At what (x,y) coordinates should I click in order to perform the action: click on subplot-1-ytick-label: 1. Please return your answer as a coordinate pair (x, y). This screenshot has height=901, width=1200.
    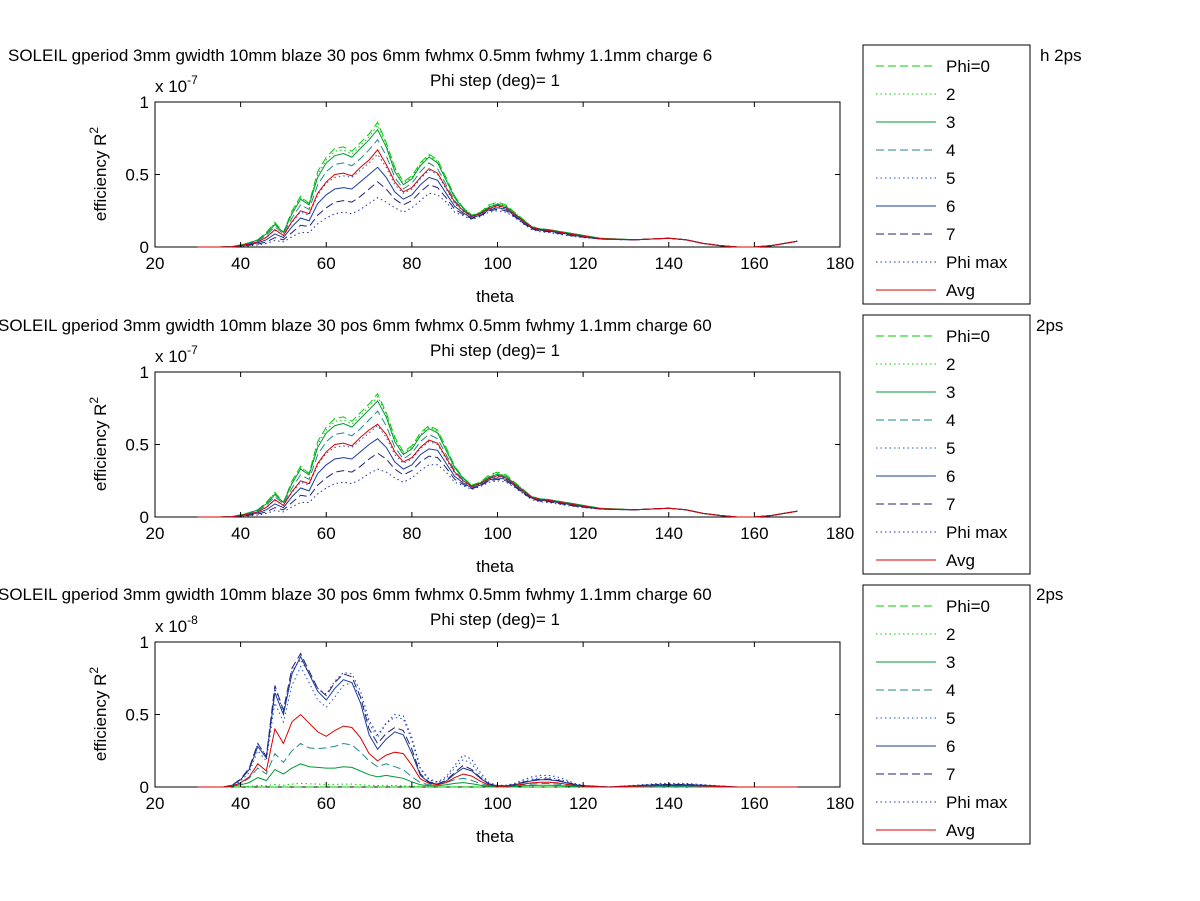
    Looking at the image, I should click on (144, 102).